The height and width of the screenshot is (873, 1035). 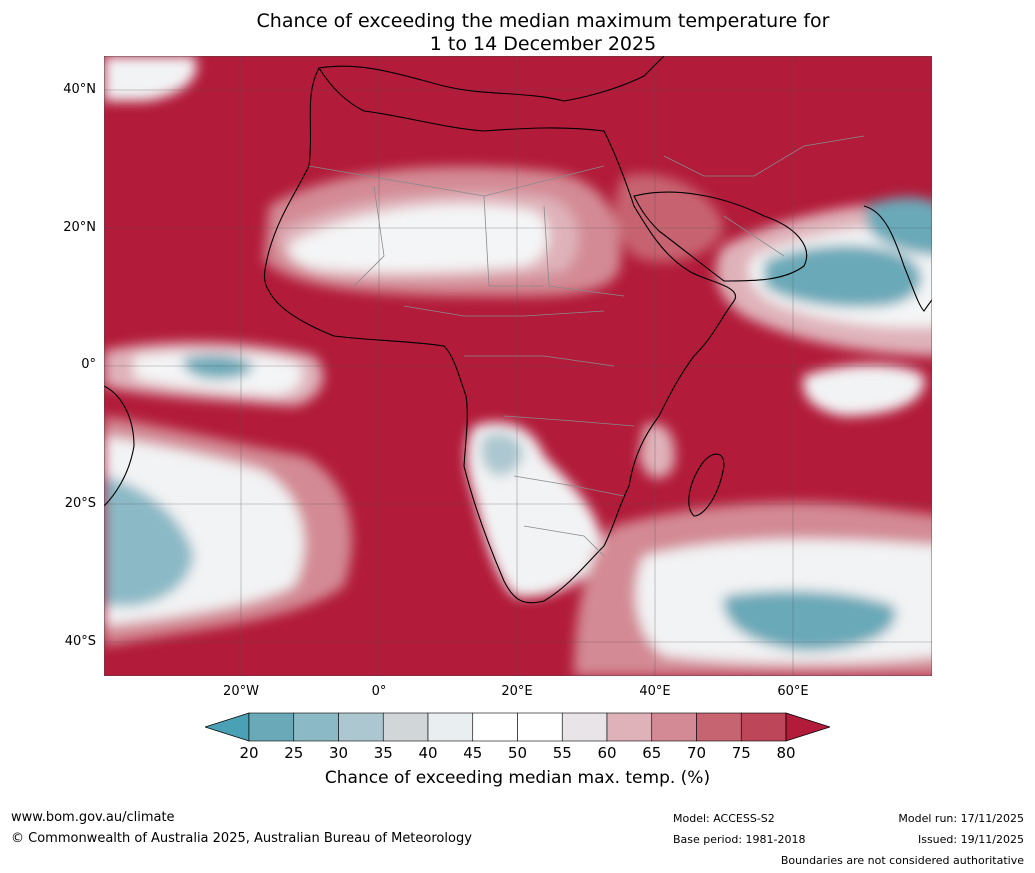 I want to click on south-america-coastline, so click(x=119, y=446).